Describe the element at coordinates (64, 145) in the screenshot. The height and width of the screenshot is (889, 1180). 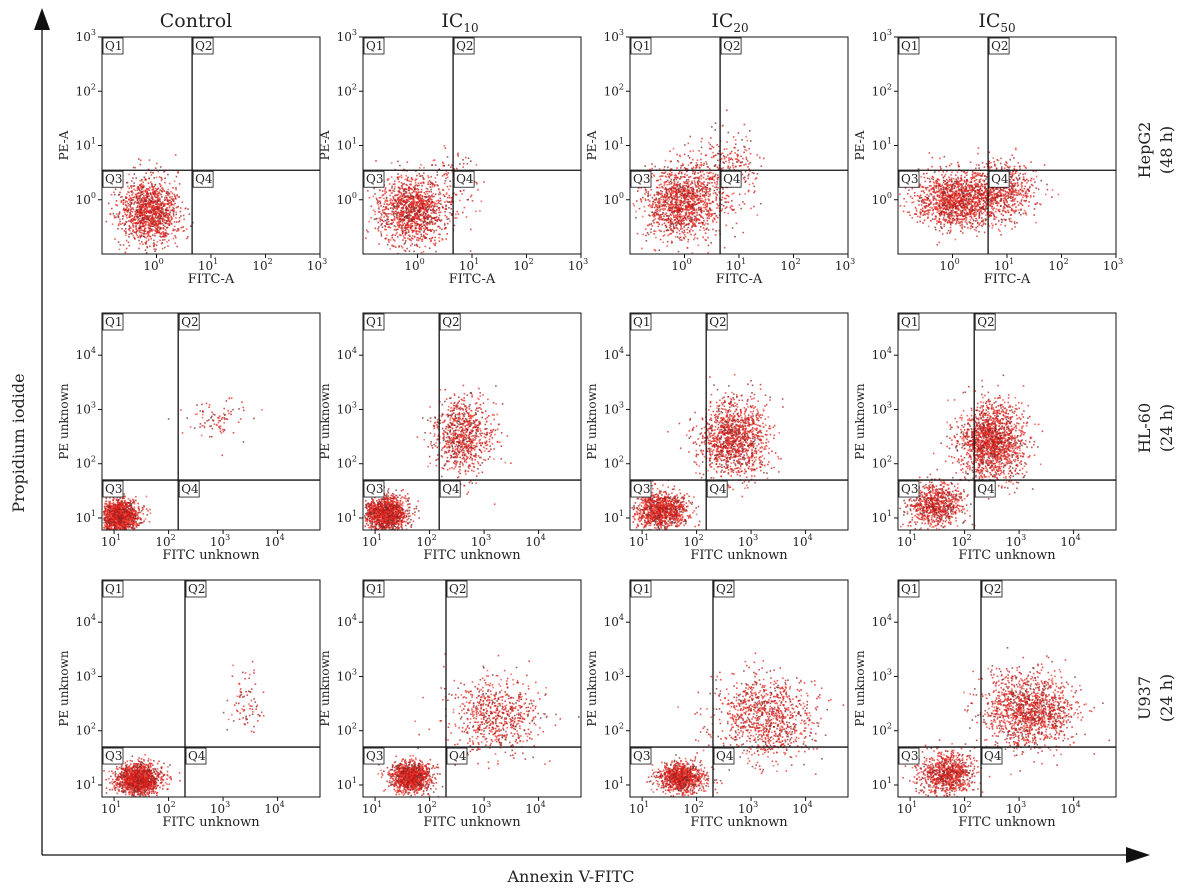
I see `y-axis-label: PE-A` at that location.